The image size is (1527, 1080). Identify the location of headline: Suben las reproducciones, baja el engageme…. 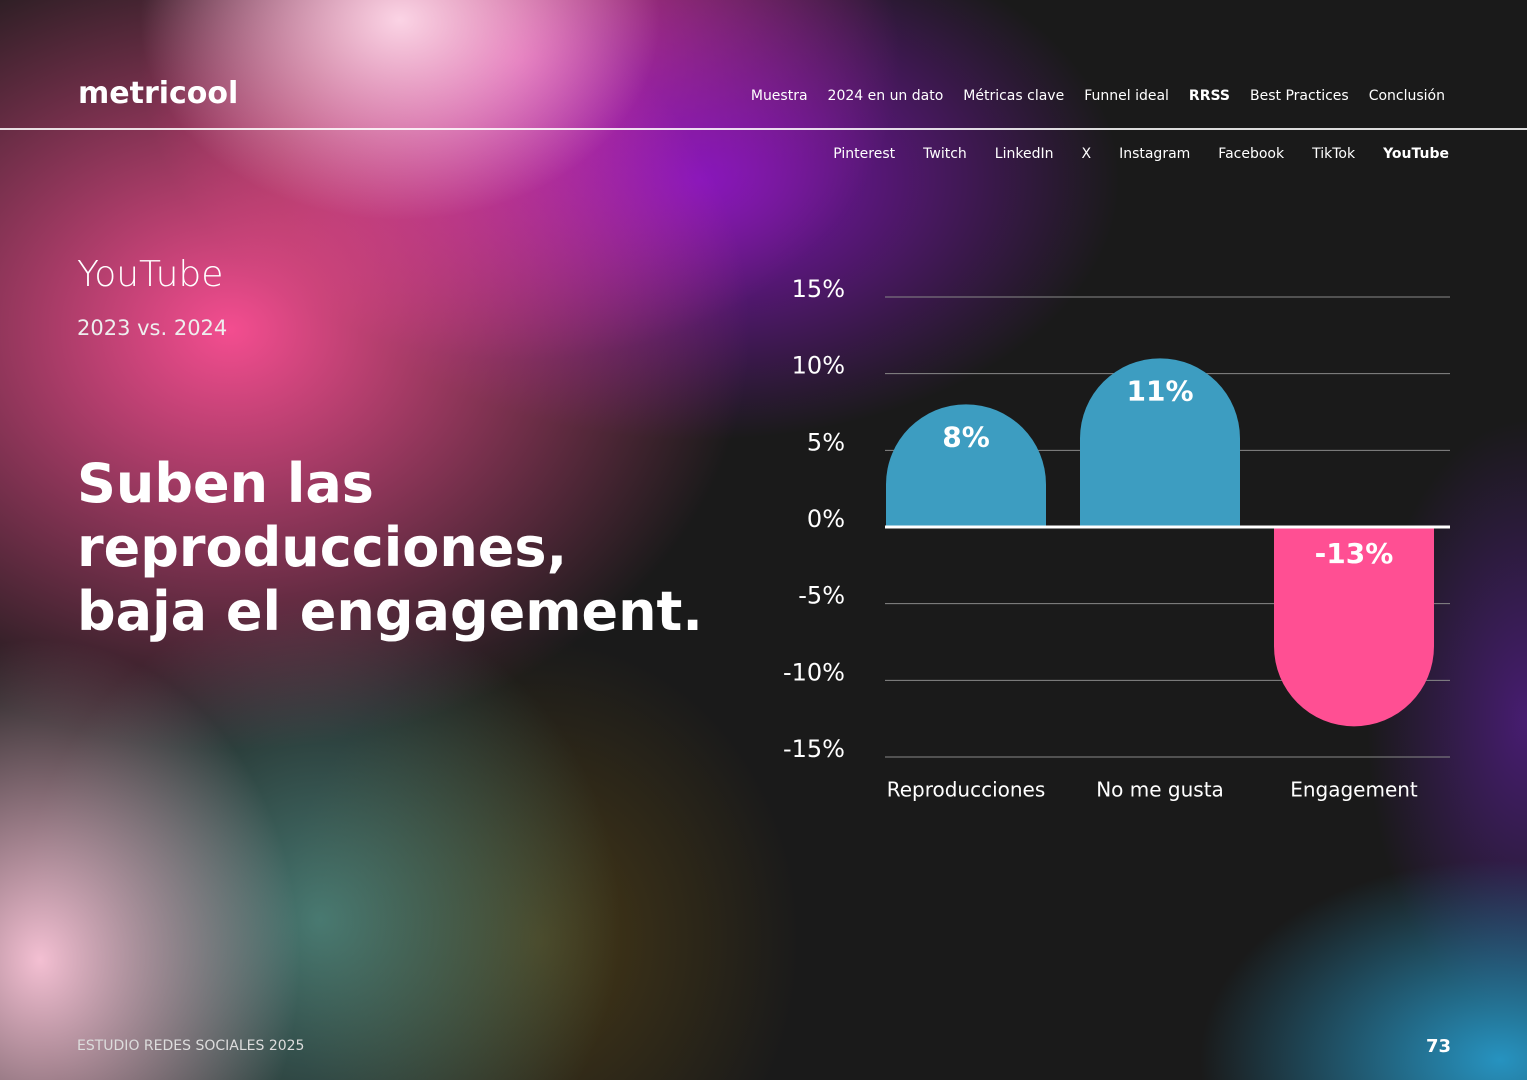
(390, 548).